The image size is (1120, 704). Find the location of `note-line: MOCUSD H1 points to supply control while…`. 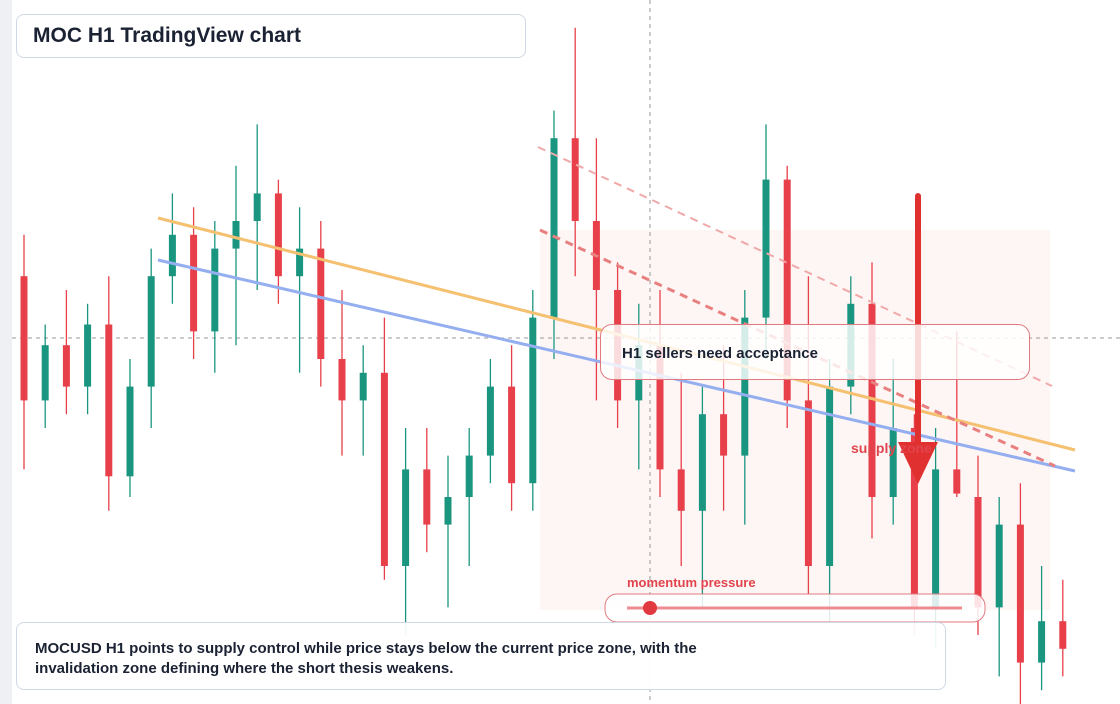

note-line: MOCUSD H1 points to supply control while… is located at coordinates (366, 648).